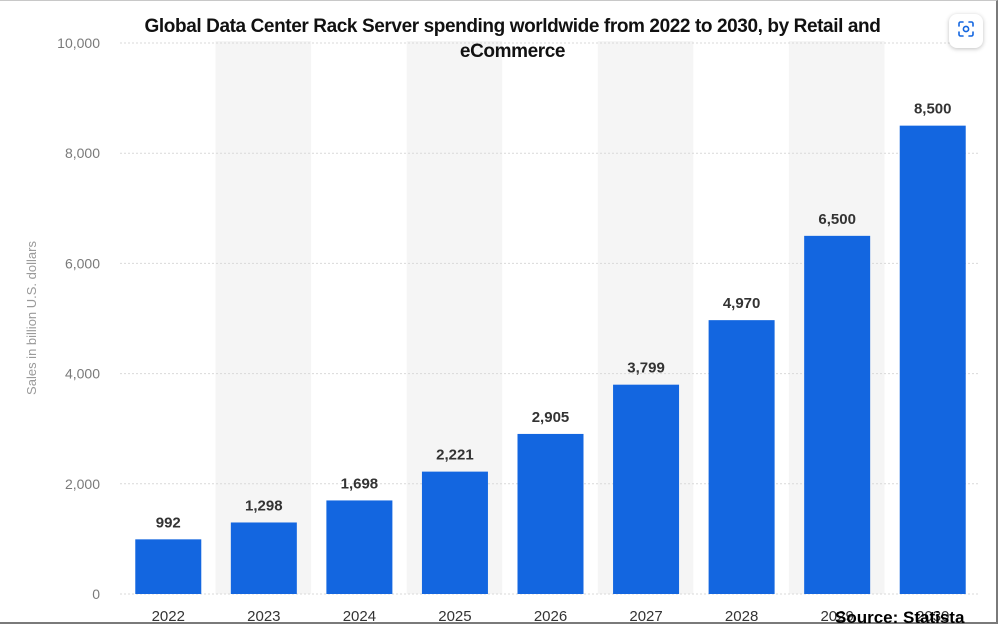 The height and width of the screenshot is (628, 998). What do you see at coordinates (454, 532) in the screenshot?
I see `bar-2025` at bounding box center [454, 532].